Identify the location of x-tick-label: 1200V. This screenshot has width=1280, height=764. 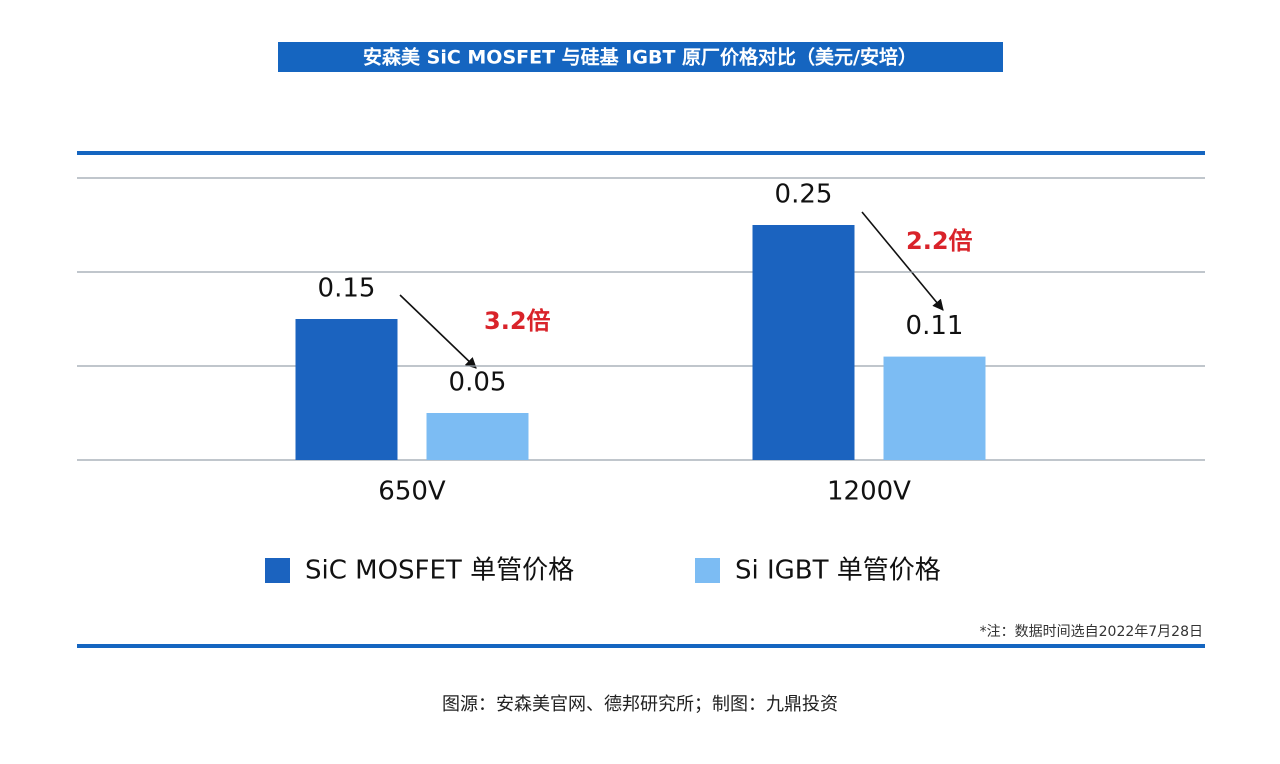
(869, 492).